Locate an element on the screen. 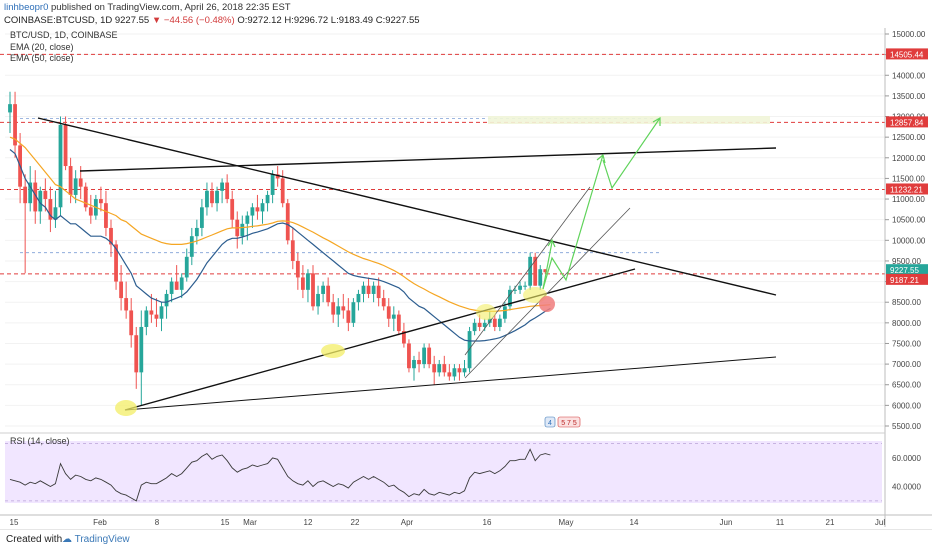 The width and height of the screenshot is (932, 551). footer: Created with ☁ TradingView is located at coordinates (466, 540).